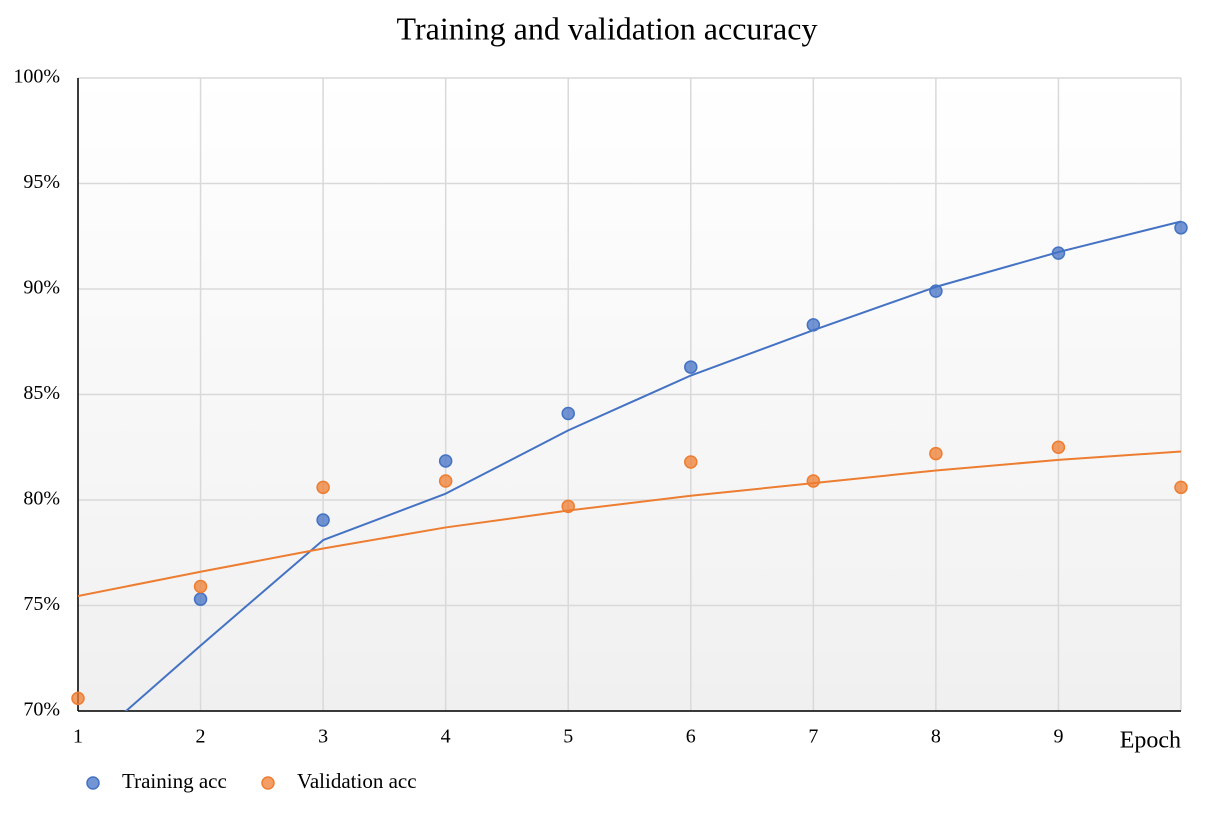 This screenshot has width=1215, height=813. What do you see at coordinates (41, 604) in the screenshot?
I see `y-tick-label: 75%` at bounding box center [41, 604].